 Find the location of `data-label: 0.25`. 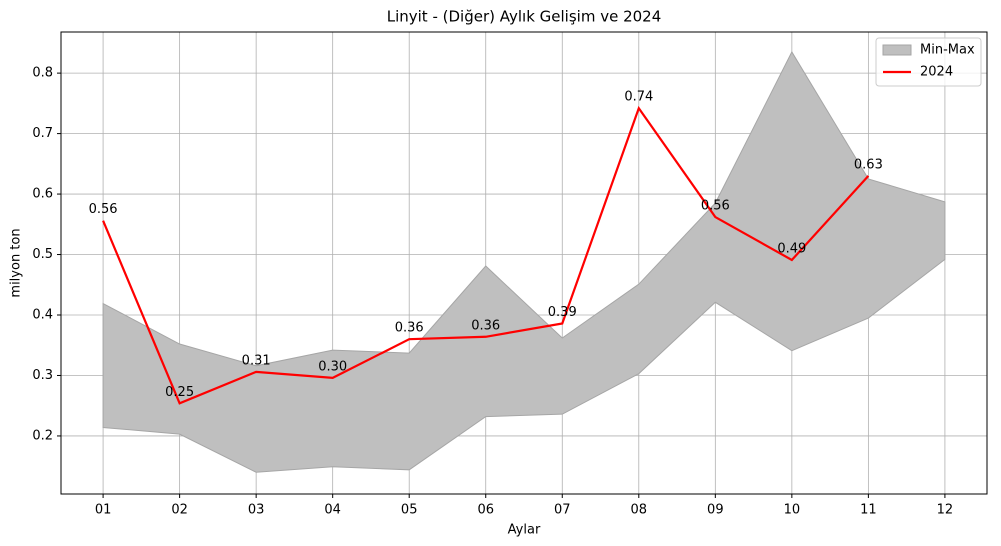

data-label: 0.25 is located at coordinates (179, 392).